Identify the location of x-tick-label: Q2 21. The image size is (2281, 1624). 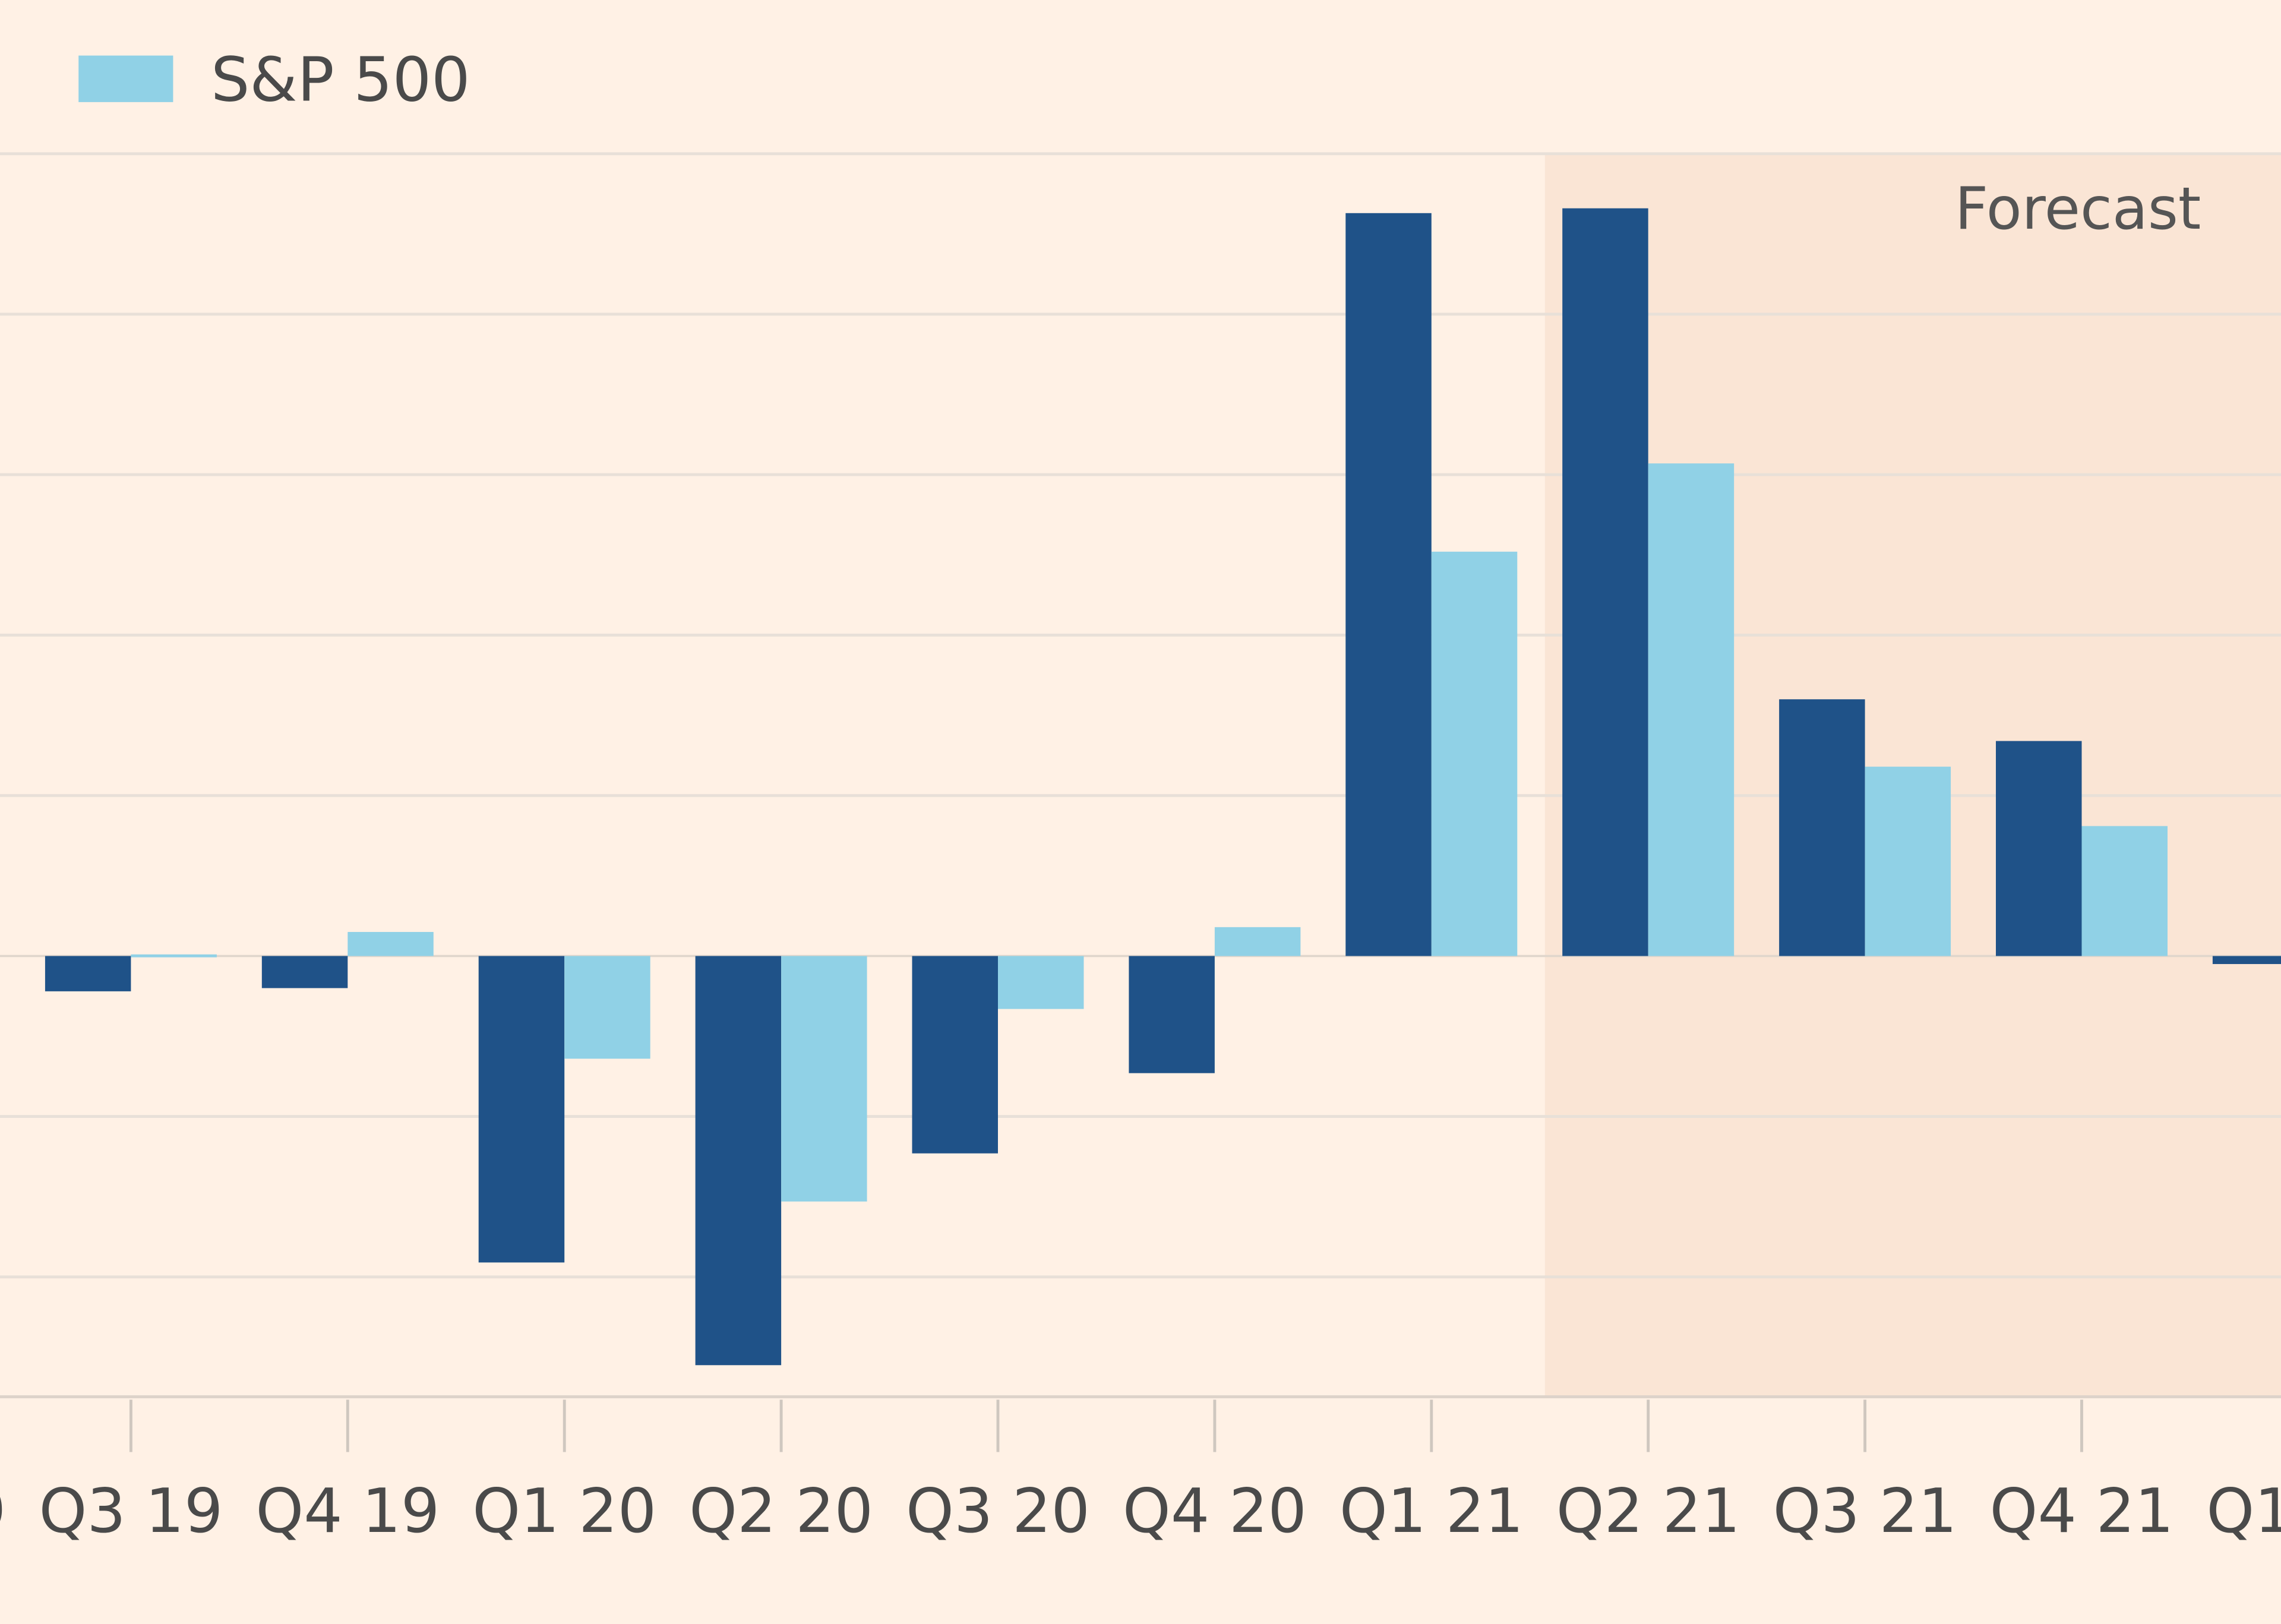
(1648, 1511).